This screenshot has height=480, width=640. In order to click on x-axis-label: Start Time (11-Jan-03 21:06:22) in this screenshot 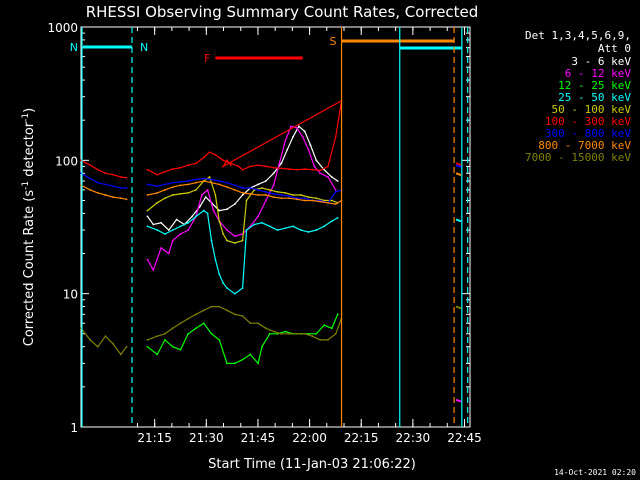, I will do `click(312, 464)`.